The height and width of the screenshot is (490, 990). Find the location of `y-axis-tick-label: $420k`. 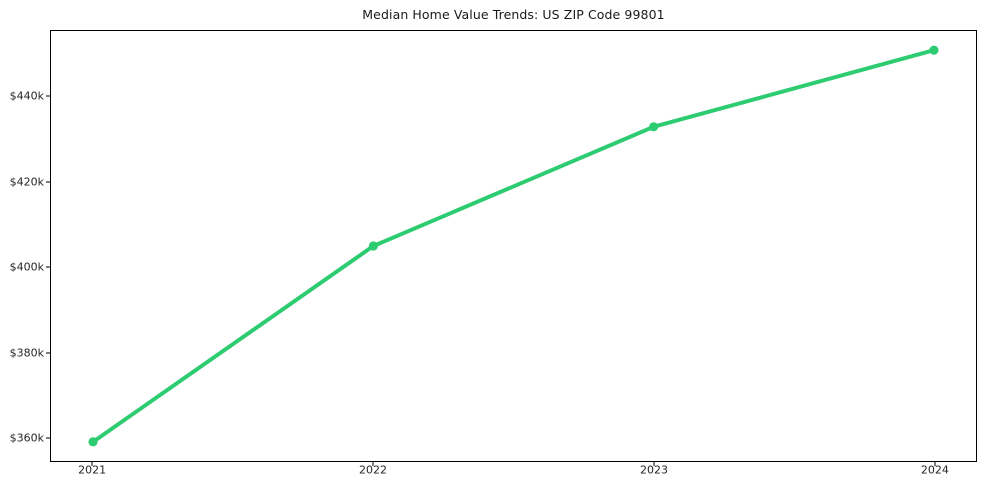

y-axis-tick-label: $420k is located at coordinates (26, 182).